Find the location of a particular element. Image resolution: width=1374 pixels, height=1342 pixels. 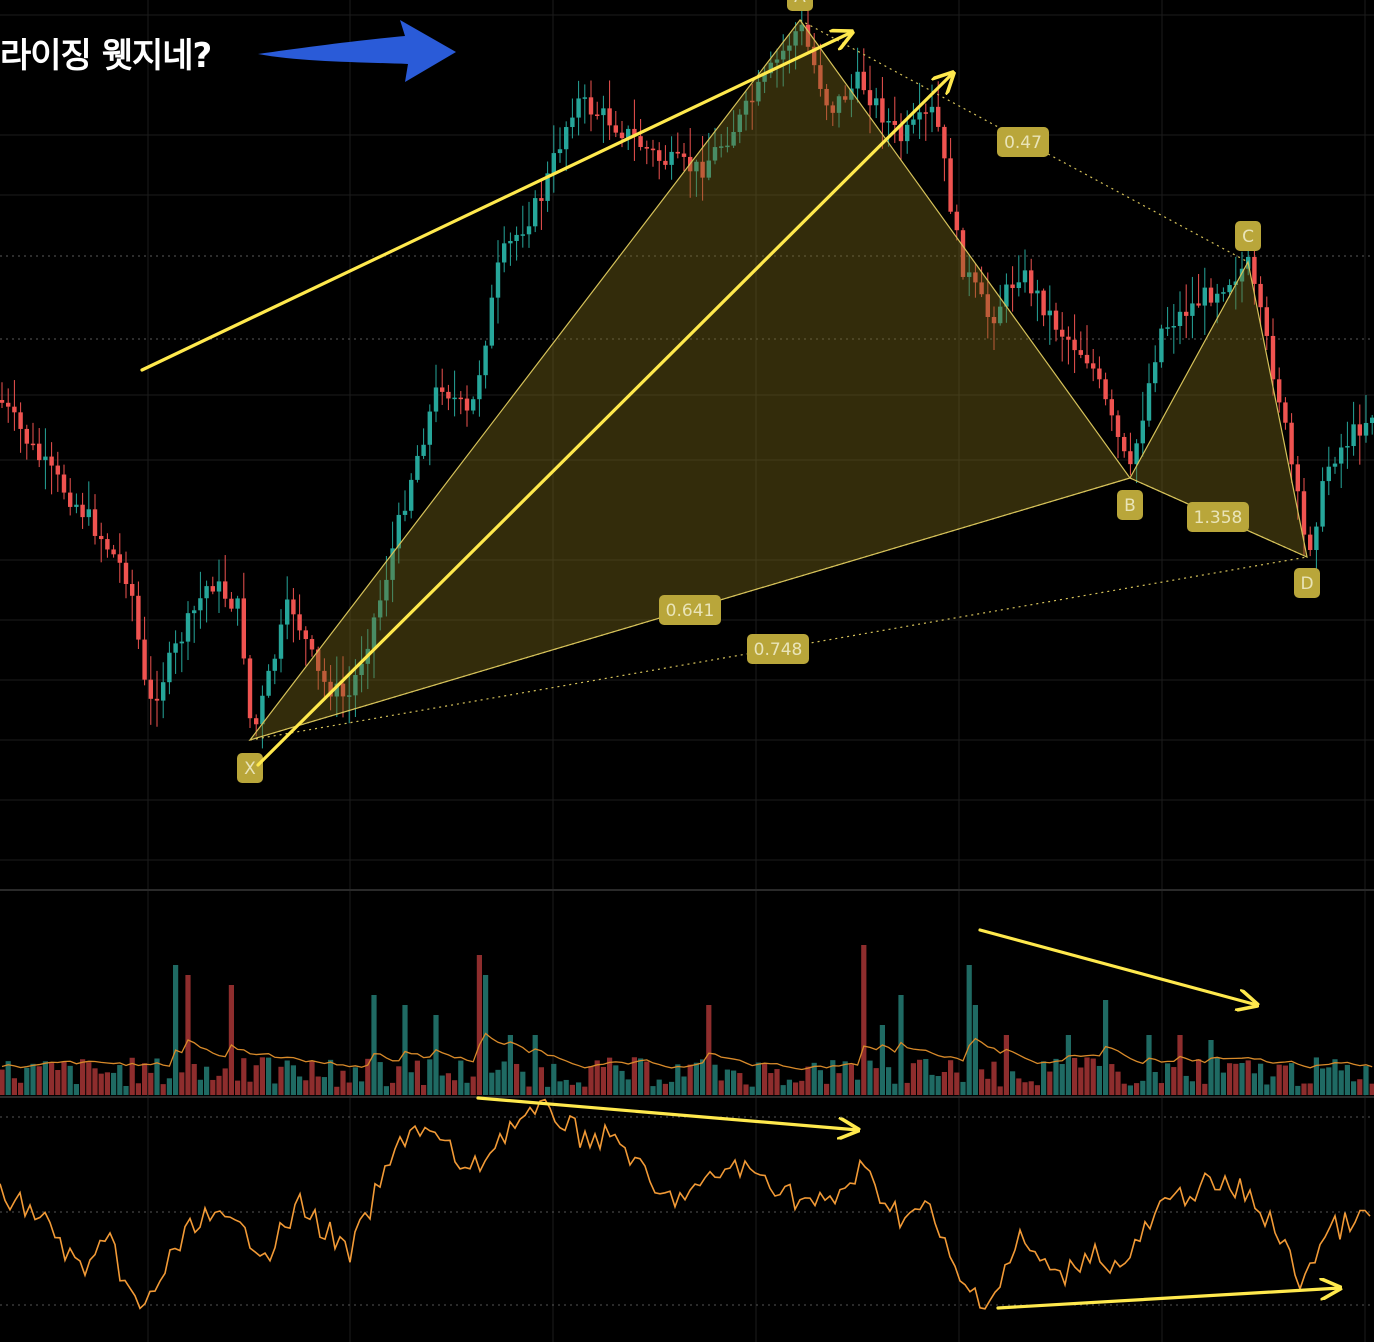

point-label-d: D is located at coordinates (1307, 583).